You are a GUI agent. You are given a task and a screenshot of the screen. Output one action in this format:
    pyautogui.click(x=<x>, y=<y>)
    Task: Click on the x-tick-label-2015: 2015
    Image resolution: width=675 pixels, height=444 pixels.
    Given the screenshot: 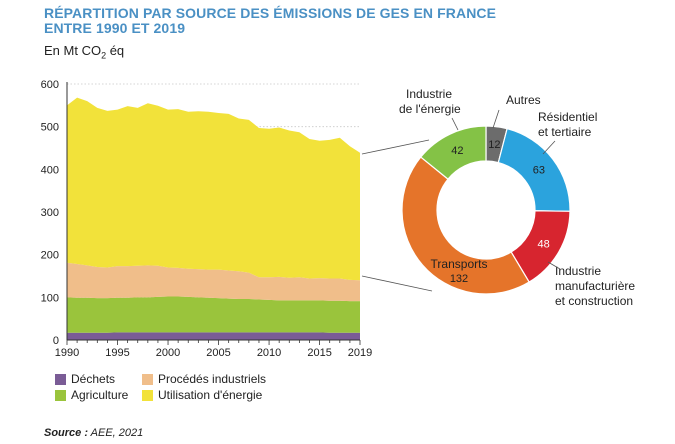 What is the action you would take?
    pyautogui.click(x=319, y=353)
    